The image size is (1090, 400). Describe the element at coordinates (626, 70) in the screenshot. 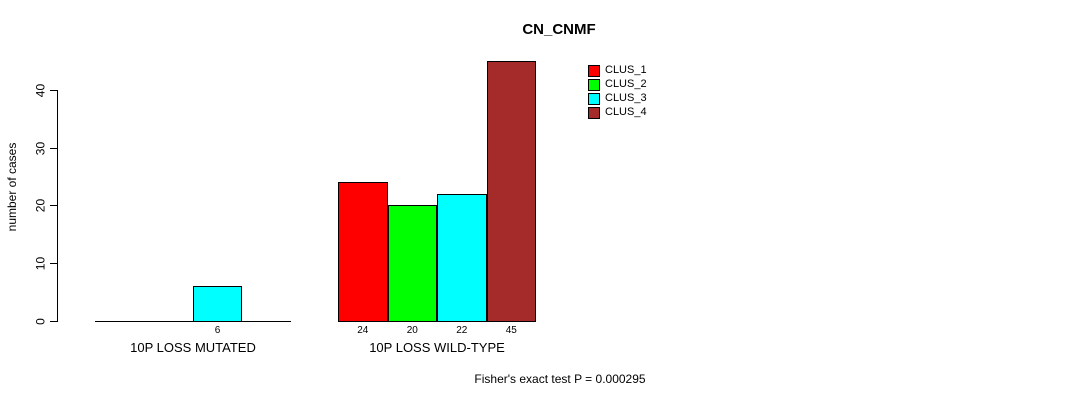

I see `legend-item-label: CLUS_1` at that location.